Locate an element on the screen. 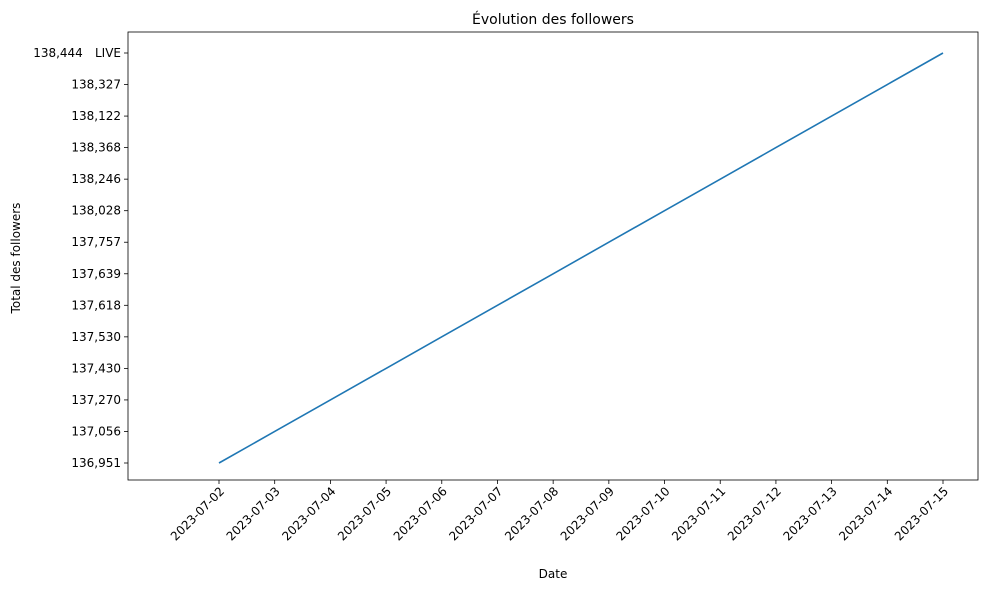 Image resolution: width=989 pixels, height=590 pixels. y-tick-label: 138,028 is located at coordinates (96, 211).